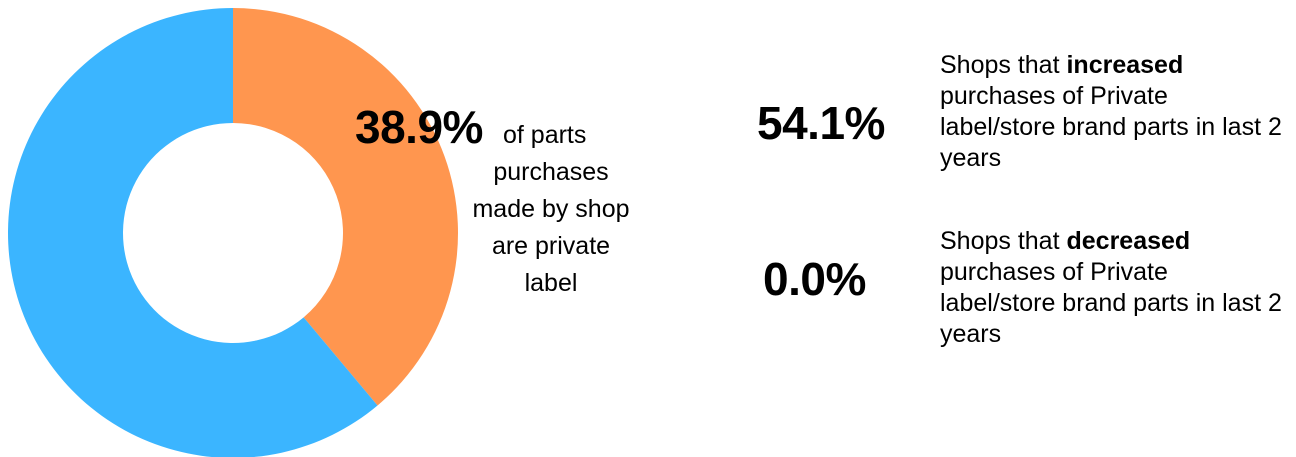 This screenshot has height=457, width=1296. Describe the element at coordinates (814, 279) in the screenshot. I see `decreased-share-value: 0.0%` at that location.